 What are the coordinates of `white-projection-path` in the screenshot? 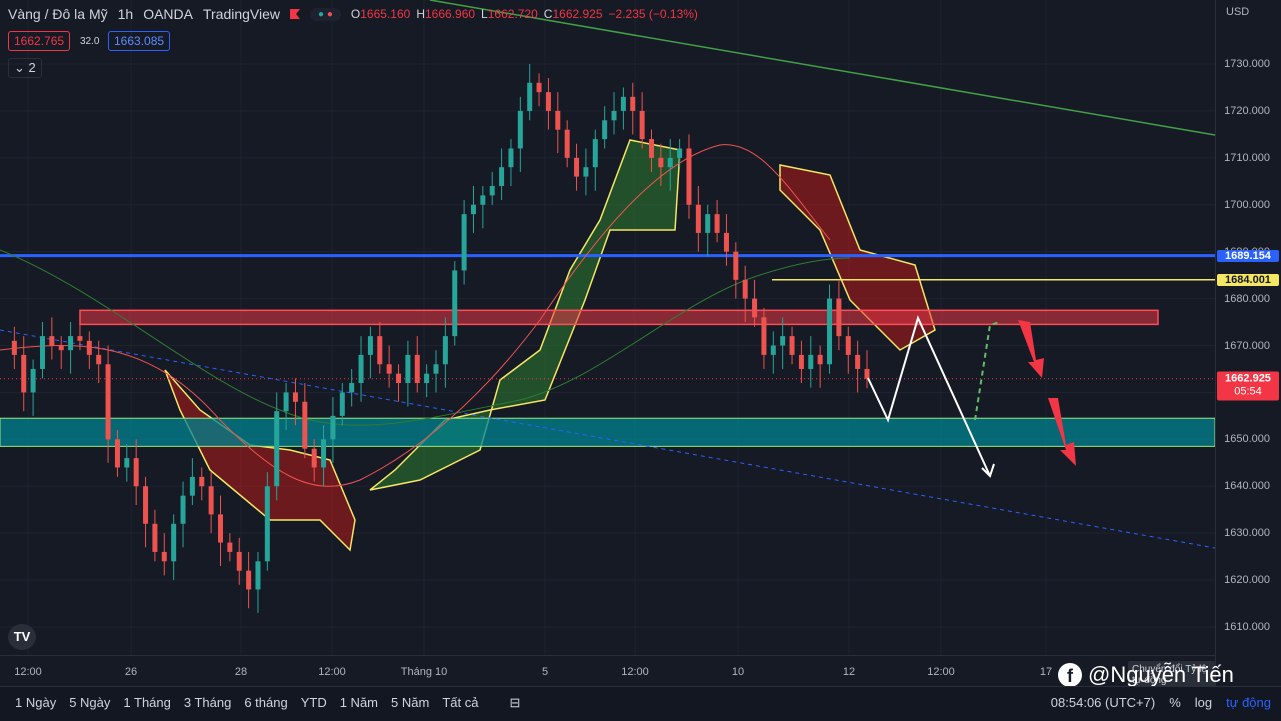 It's located at (929, 396).